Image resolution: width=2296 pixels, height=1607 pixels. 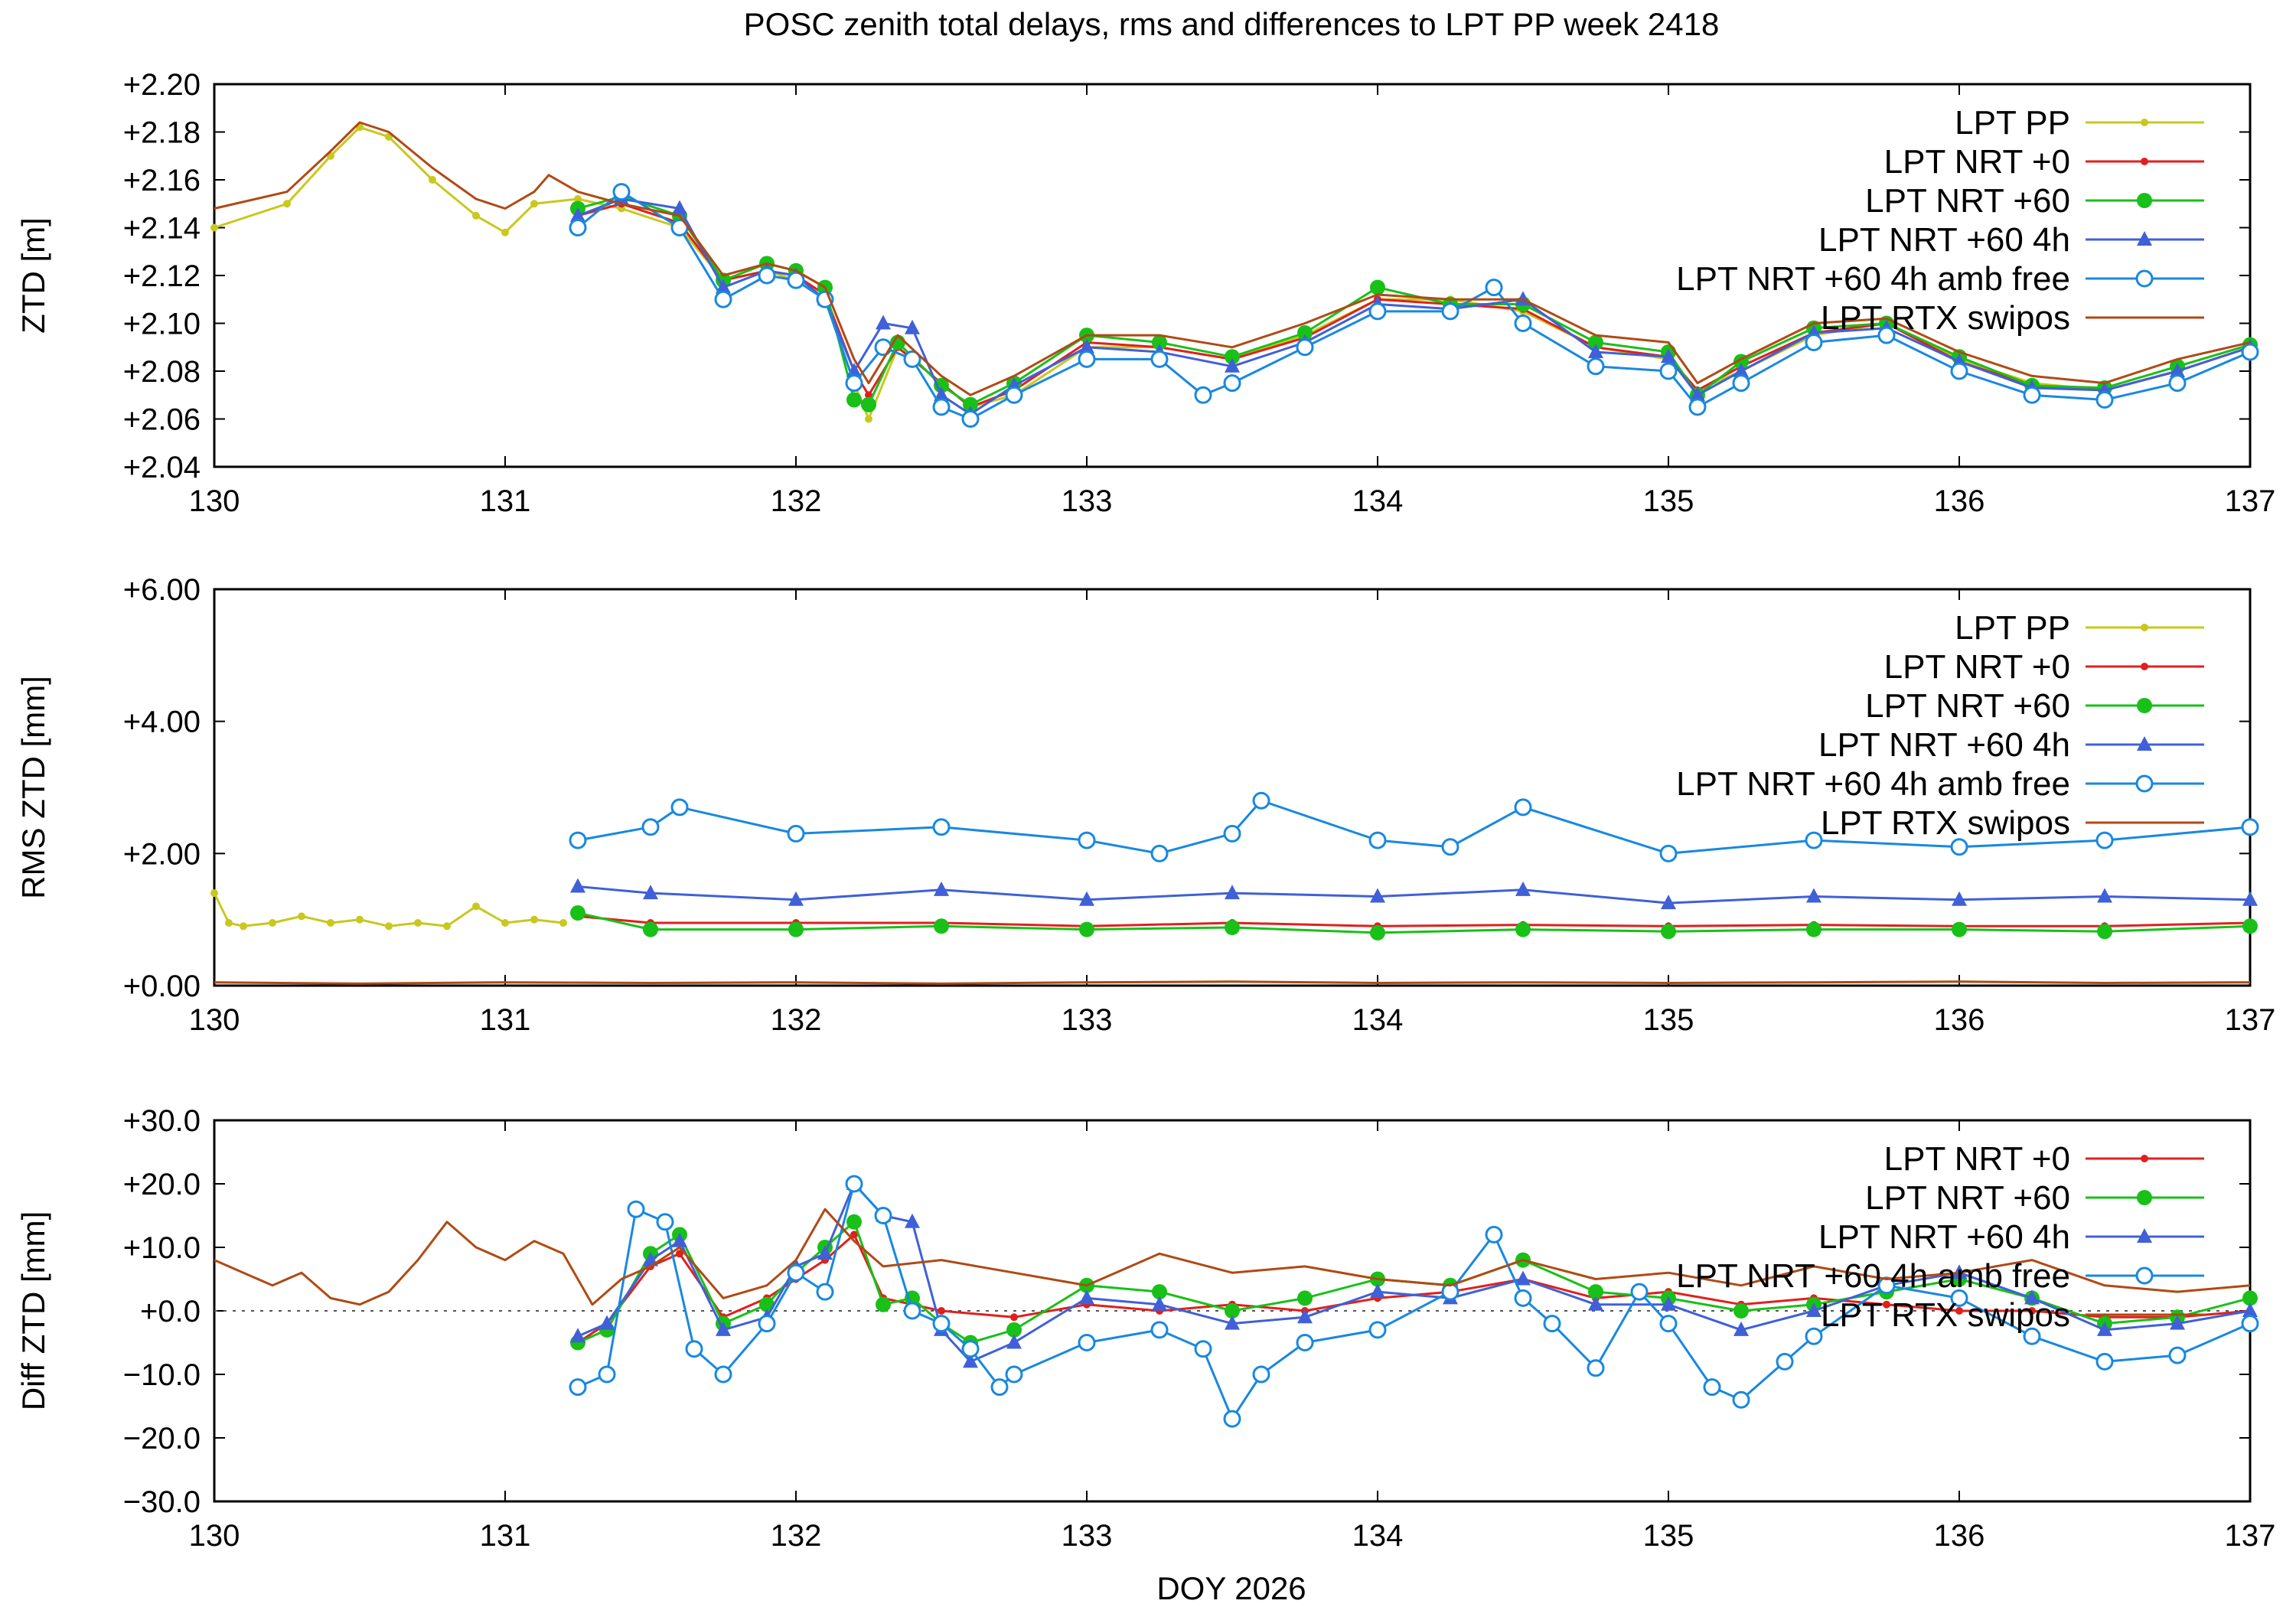 What do you see at coordinates (162, 229) in the screenshot?
I see `y-tick-label: +2.14` at bounding box center [162, 229].